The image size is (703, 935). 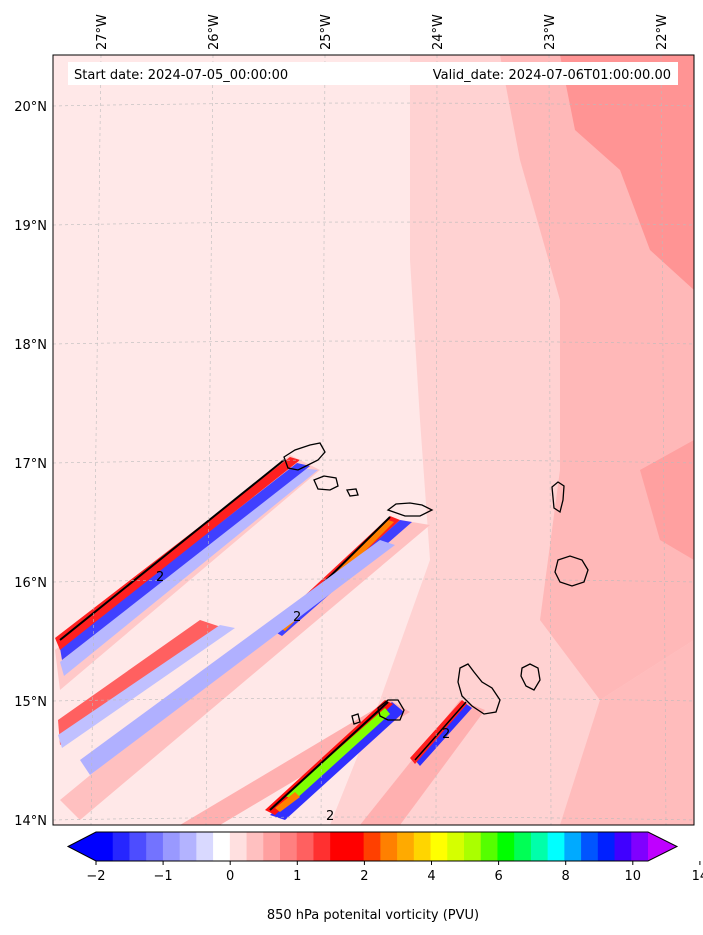 What do you see at coordinates (633, 876) in the screenshot?
I see `colorbar-tick-label: 10` at bounding box center [633, 876].